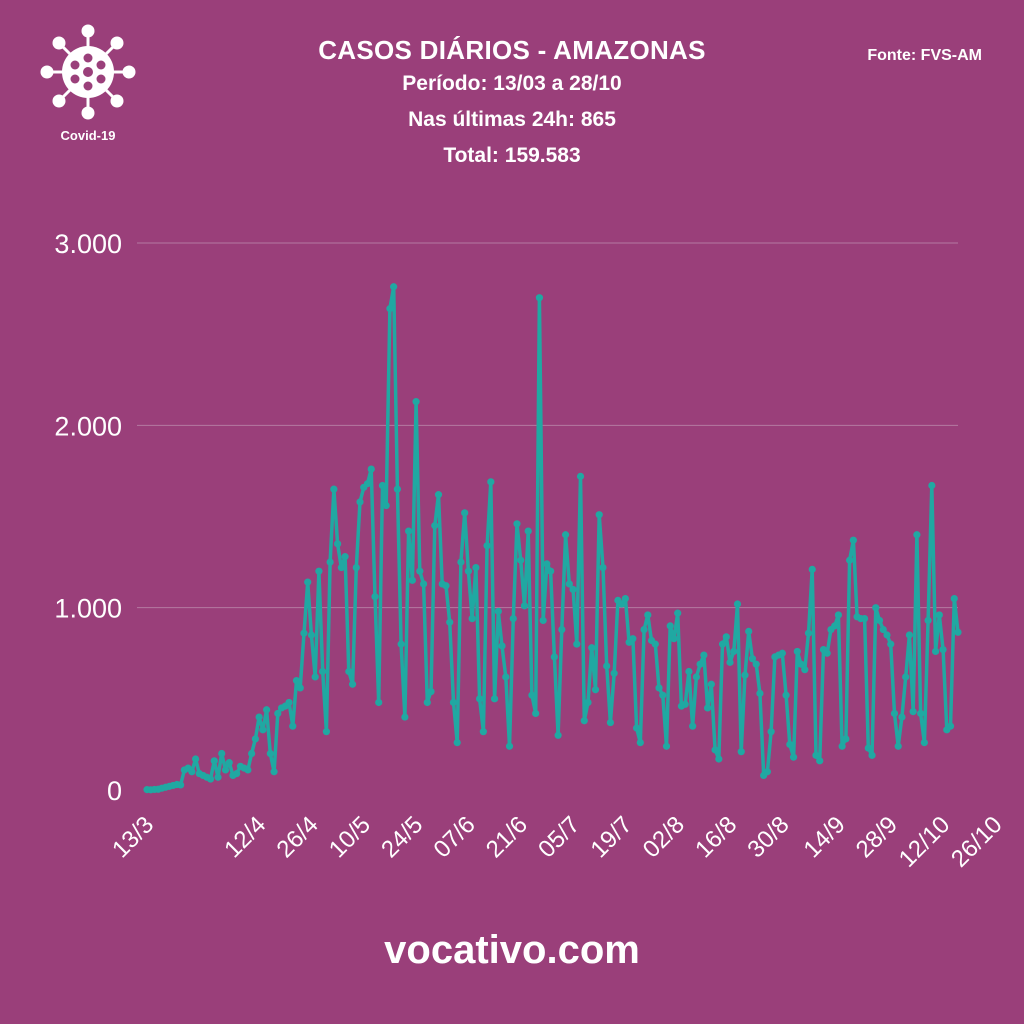 This screenshot has width=1024, height=1024. I want to click on x-tick-label: 14/9, so click(825, 837).